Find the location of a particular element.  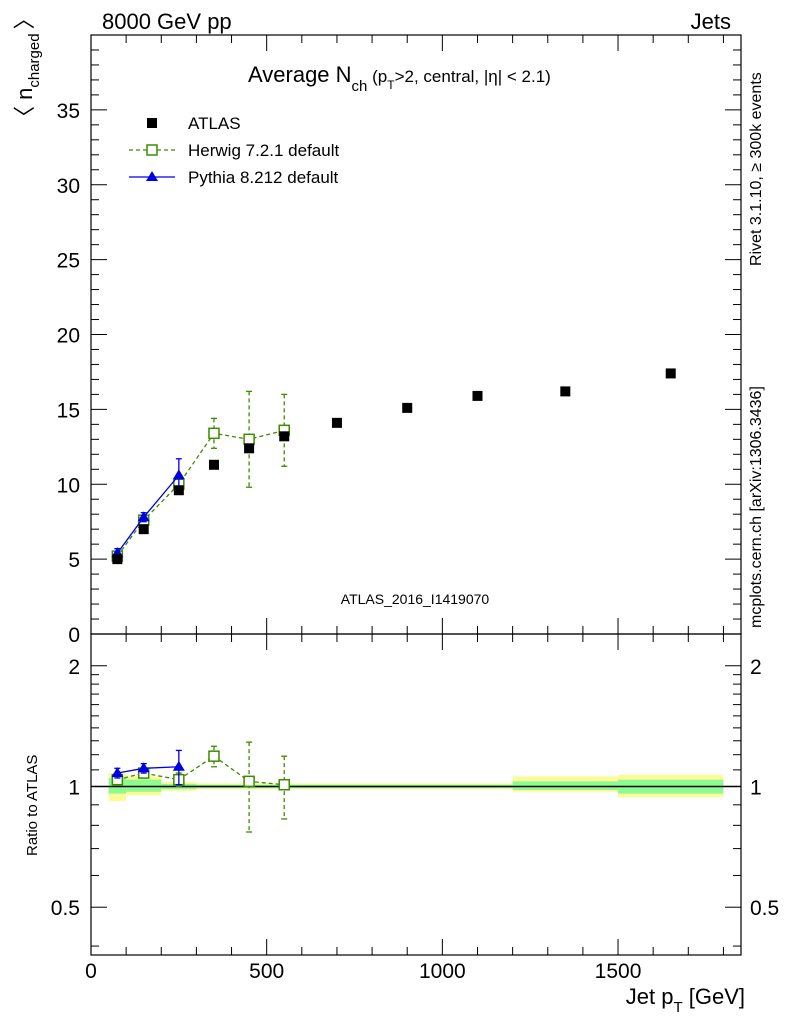

pythia-line is located at coordinates (148, 514).